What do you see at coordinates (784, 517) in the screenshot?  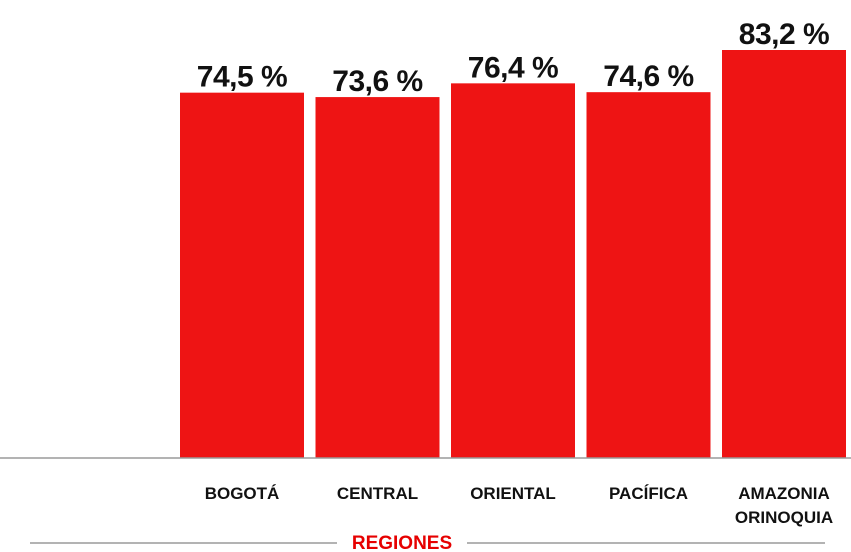 I see `category-label-5-line-2: ORINOQUIA` at bounding box center [784, 517].